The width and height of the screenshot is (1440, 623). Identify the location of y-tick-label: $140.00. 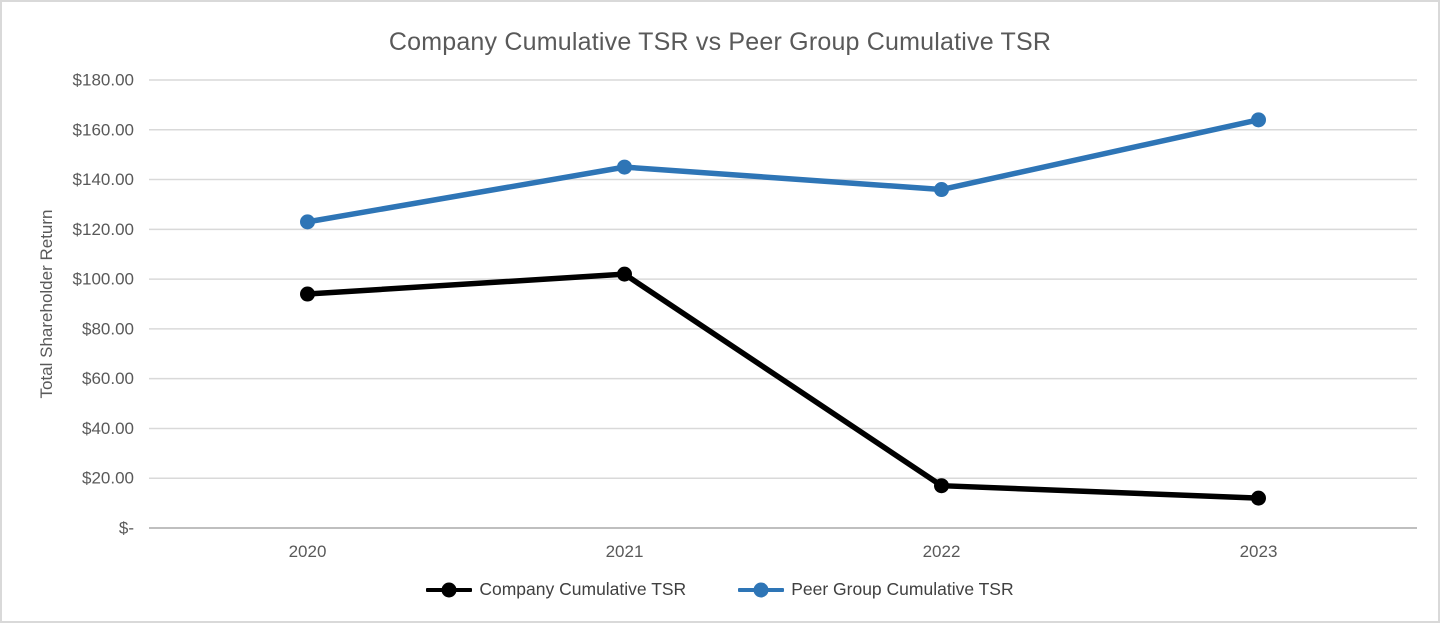
(103, 179).